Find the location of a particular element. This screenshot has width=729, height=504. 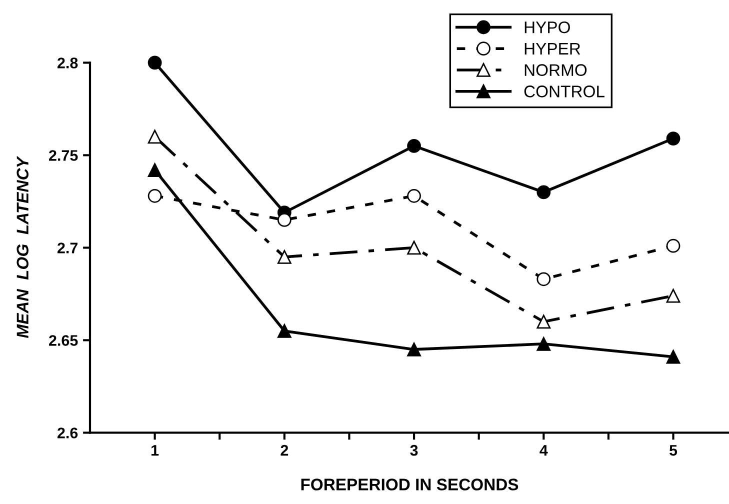

y-tick-label: 2.65 is located at coordinates (63, 340).